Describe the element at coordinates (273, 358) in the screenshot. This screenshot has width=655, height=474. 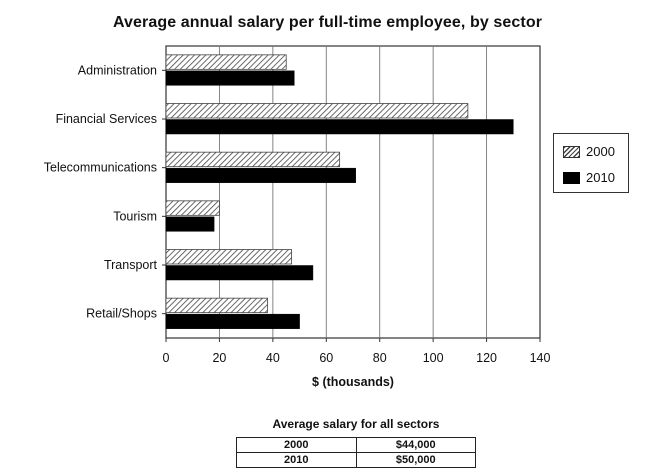
I see `x-tick-label: 40` at that location.